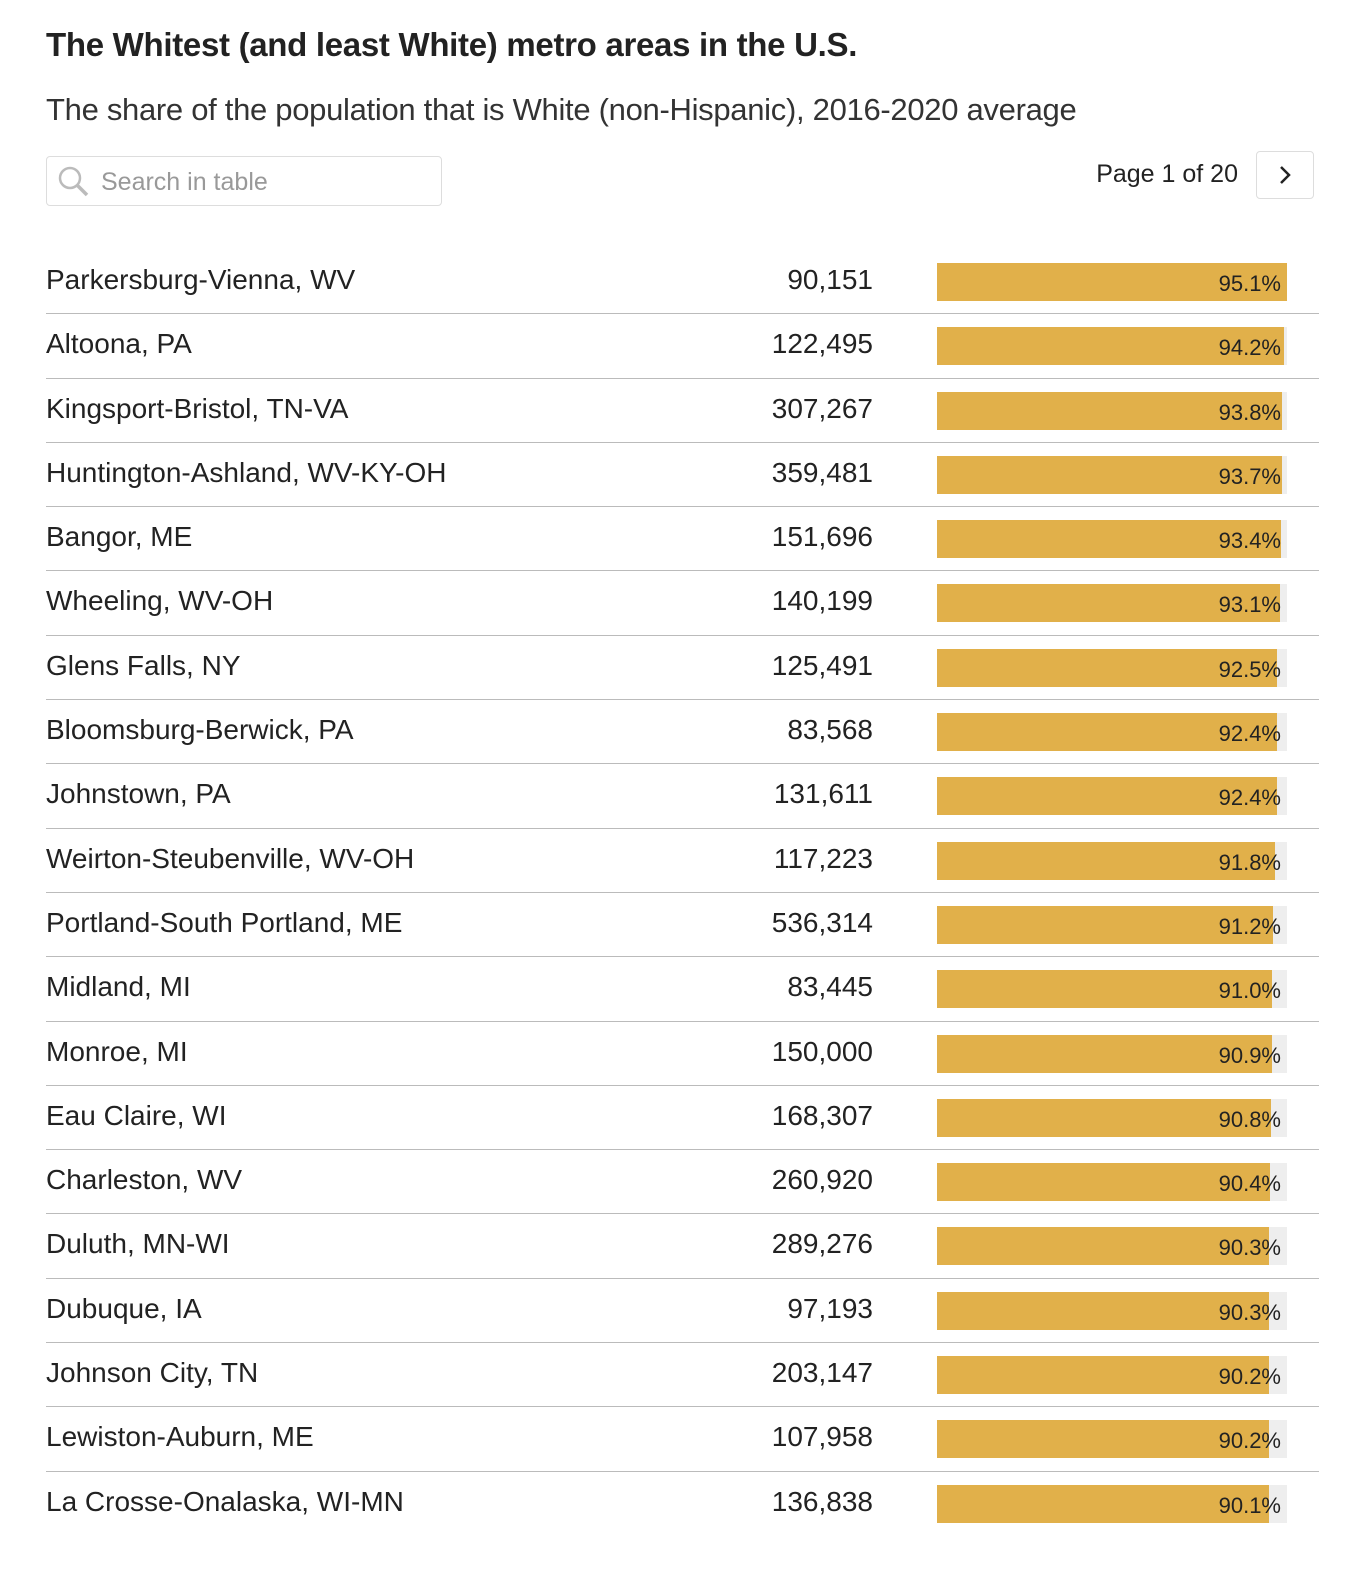 This screenshot has height=1576, width=1358. Describe the element at coordinates (822, 344) in the screenshot. I see `population-value: 122,495` at that location.